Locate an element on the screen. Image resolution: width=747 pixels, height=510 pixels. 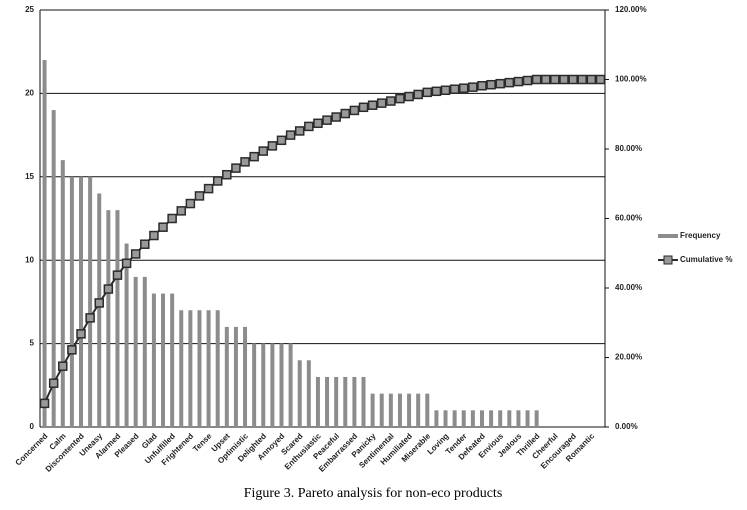
y2-tick-label: 60.00% is located at coordinates (628, 218).